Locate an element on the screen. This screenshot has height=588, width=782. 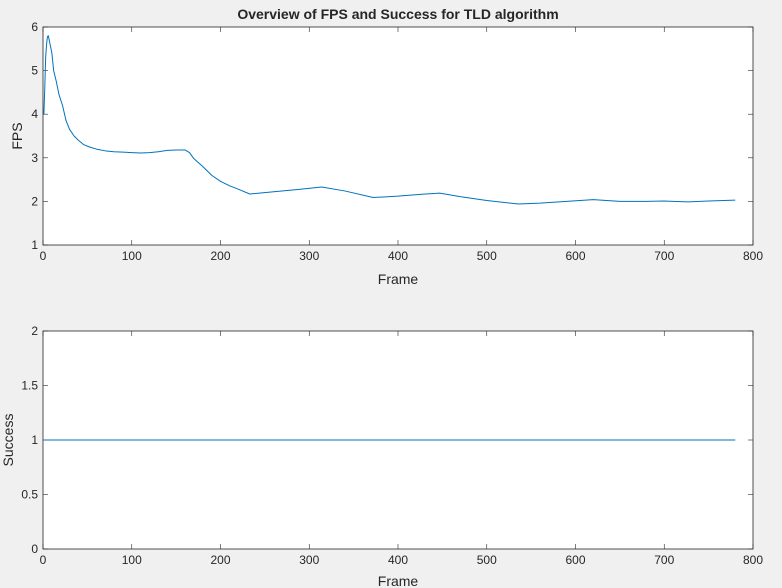
y-tick-label: 0 is located at coordinates (34, 549).